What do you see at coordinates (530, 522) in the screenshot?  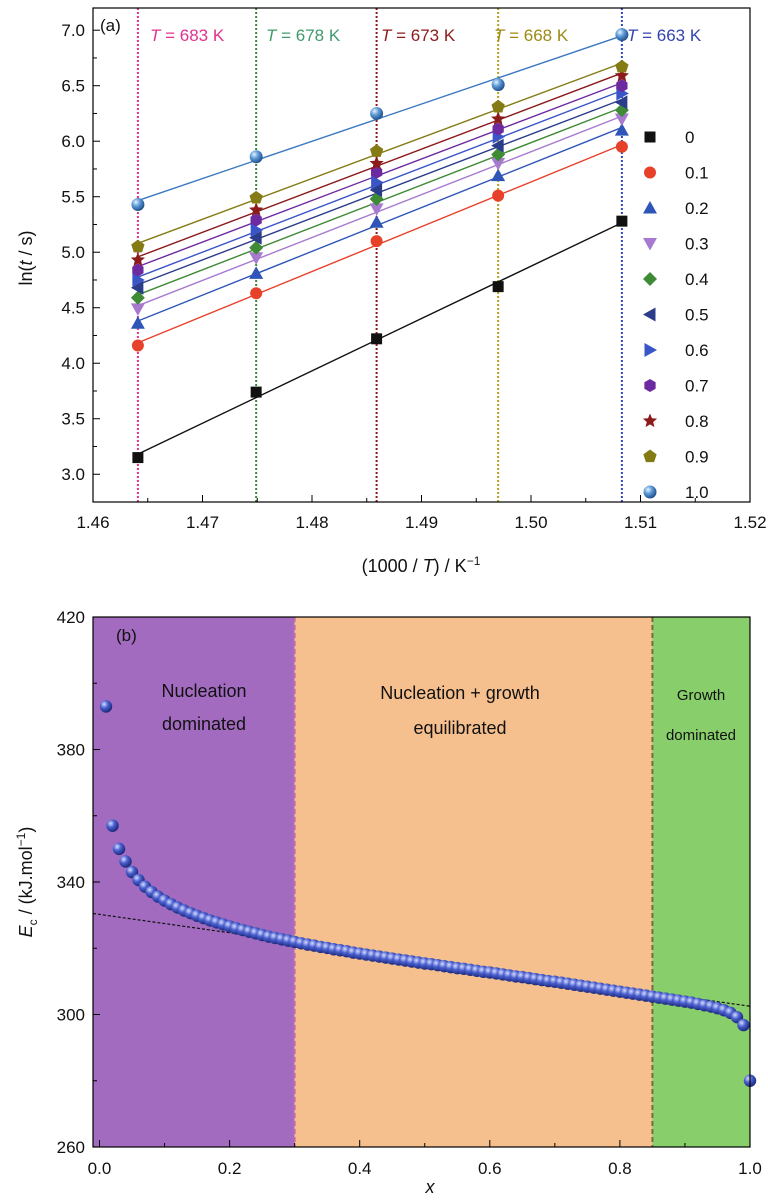 I see `x-tick-label: 1.50` at bounding box center [530, 522].